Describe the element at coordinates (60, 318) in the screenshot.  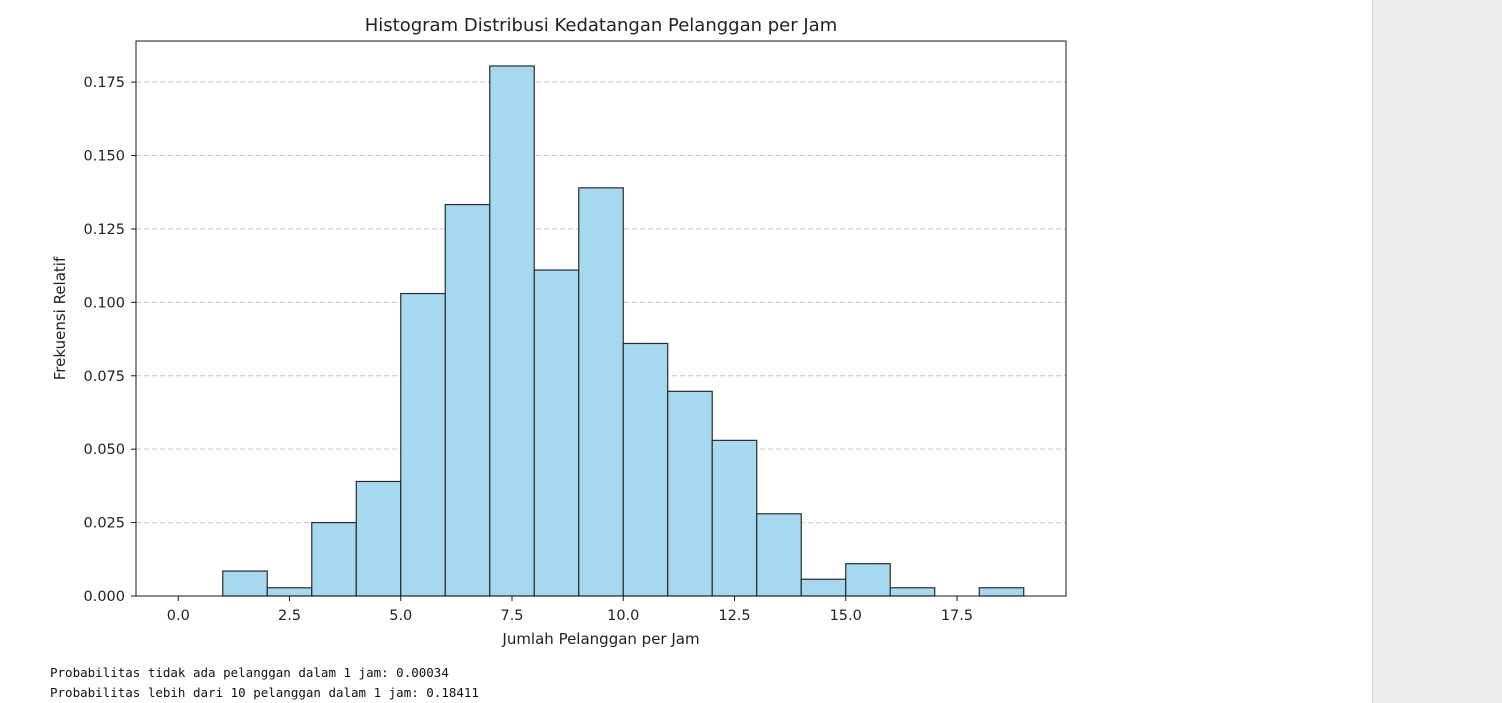
I see `y-axis-label: Frekuensi Relatif` at that location.